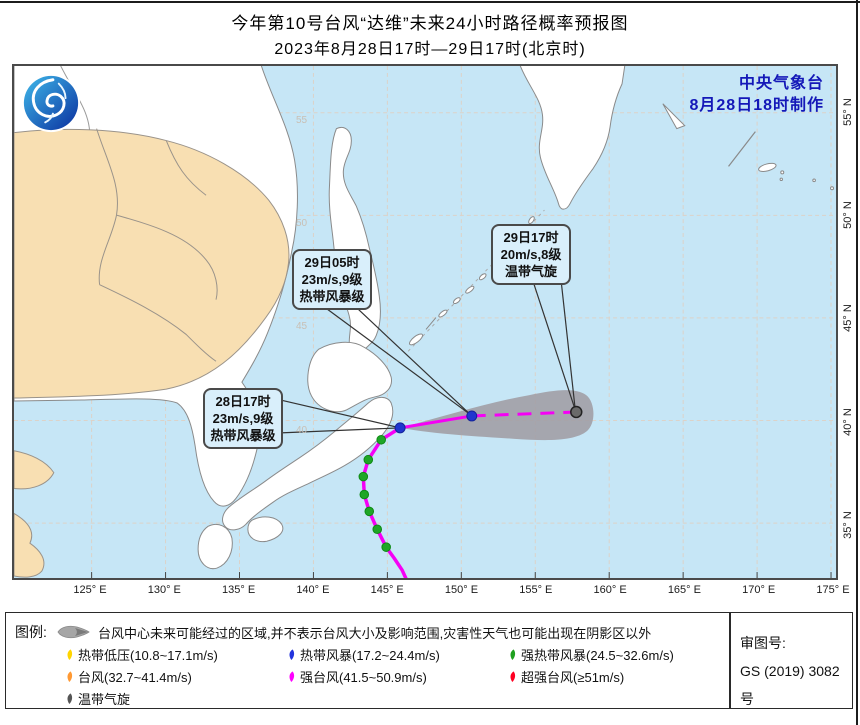  What do you see at coordinates (313, 590) in the screenshot?
I see `lon-axis-label: 140° E` at bounding box center [313, 590].